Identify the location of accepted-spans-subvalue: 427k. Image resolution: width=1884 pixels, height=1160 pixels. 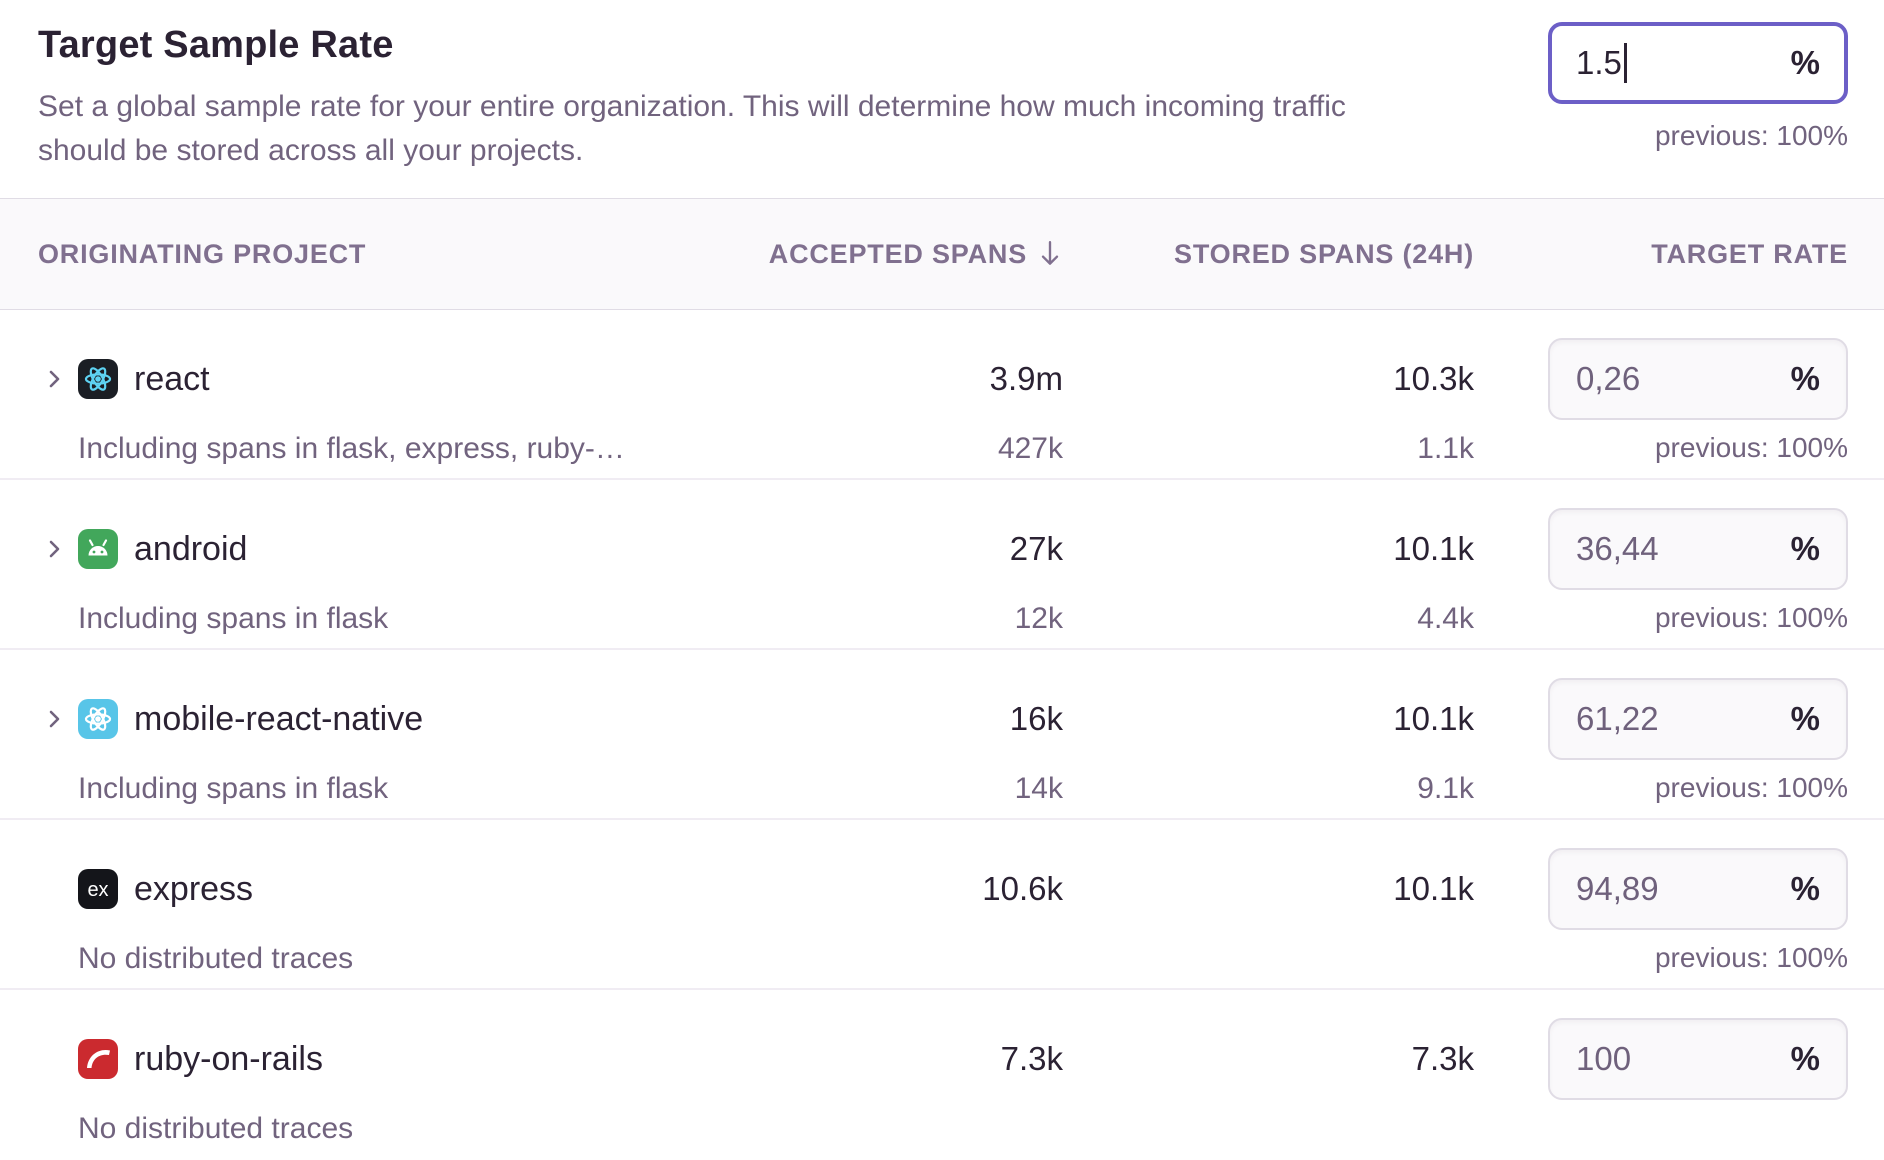
(1030, 448).